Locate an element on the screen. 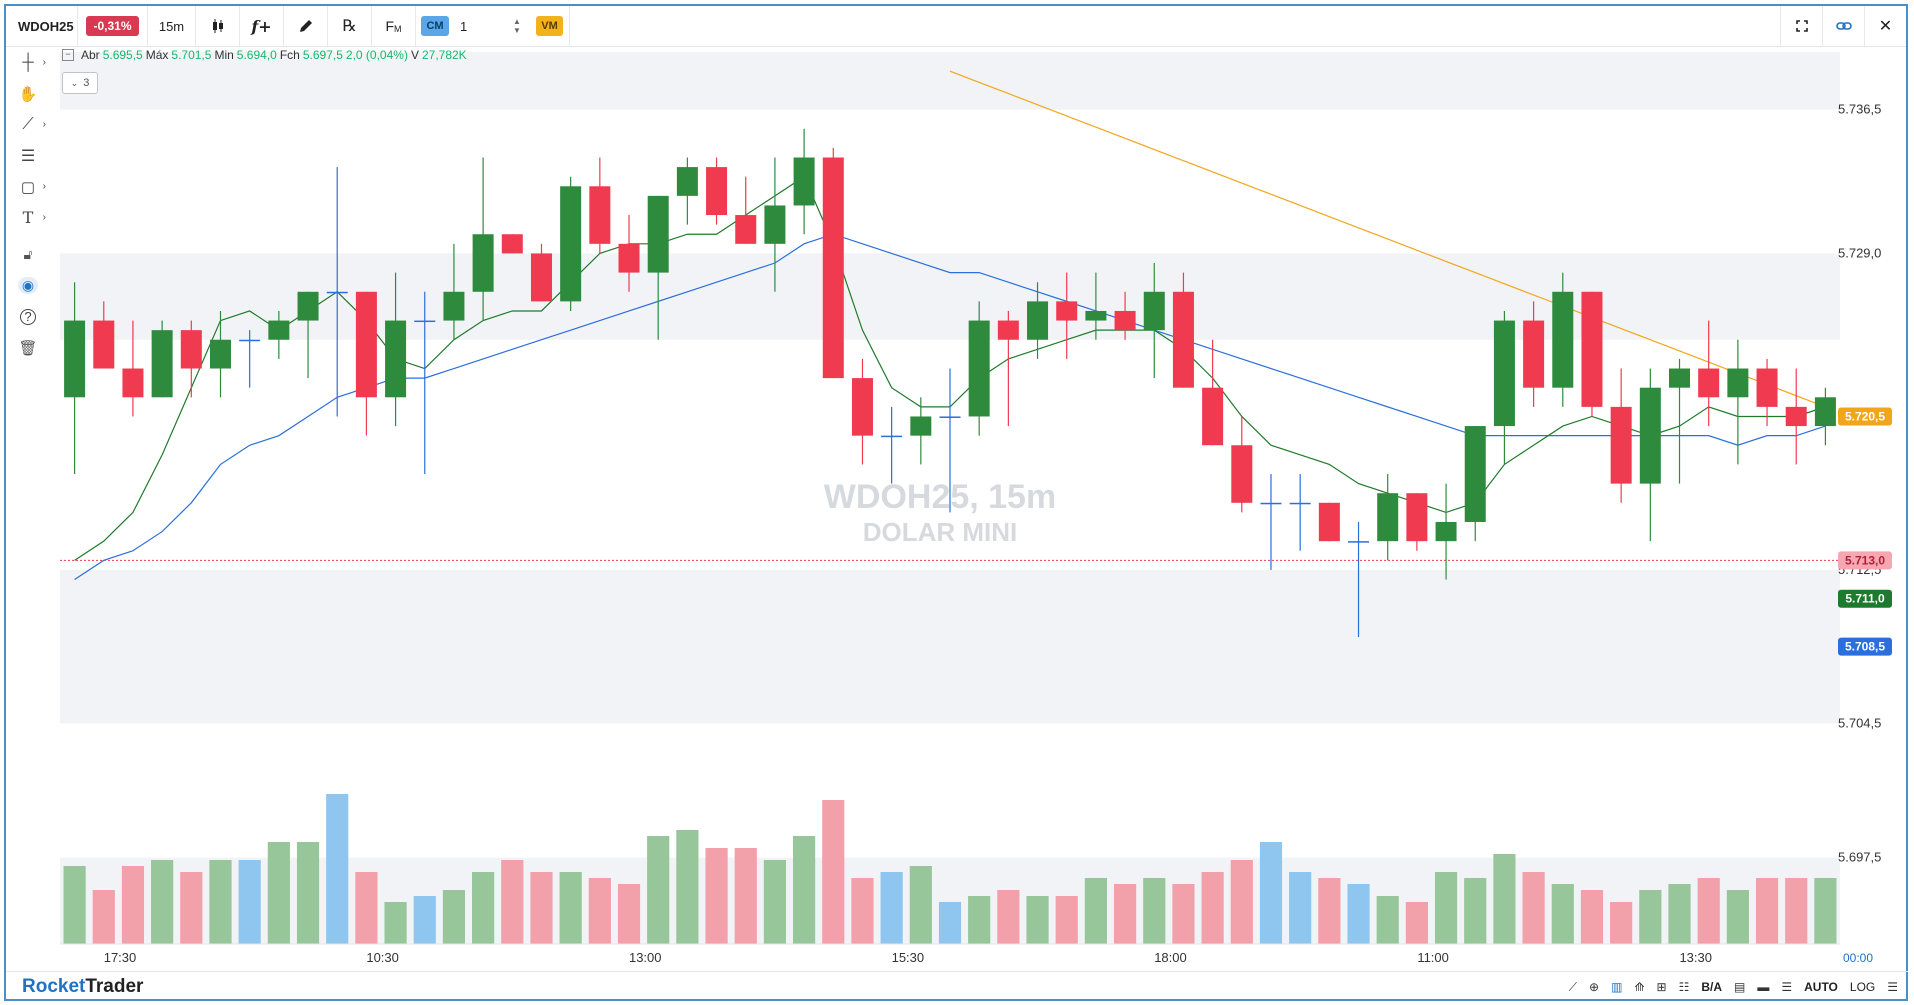 The width and height of the screenshot is (1914, 1005). quantity-stepper: ▲ ▼ is located at coordinates (517, 26).